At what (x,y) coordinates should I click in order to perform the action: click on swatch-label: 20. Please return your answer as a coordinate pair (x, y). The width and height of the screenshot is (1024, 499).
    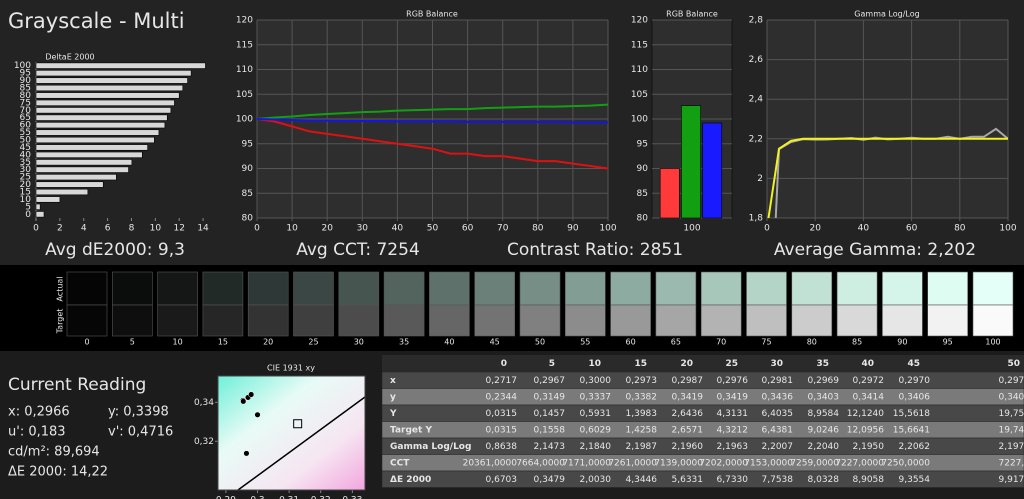
    Looking at the image, I should click on (268, 342).